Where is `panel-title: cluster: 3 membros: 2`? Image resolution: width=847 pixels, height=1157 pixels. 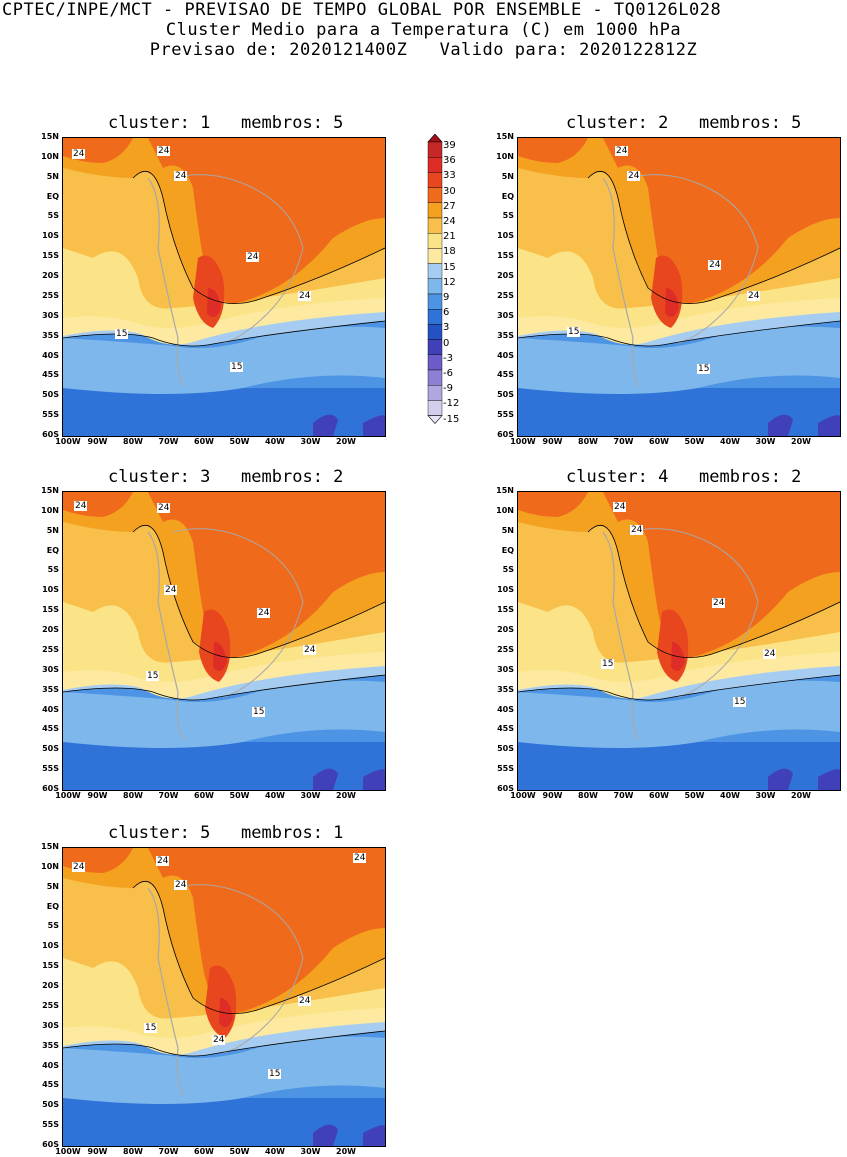 panel-title: cluster: 3 membros: 2 is located at coordinates (226, 477).